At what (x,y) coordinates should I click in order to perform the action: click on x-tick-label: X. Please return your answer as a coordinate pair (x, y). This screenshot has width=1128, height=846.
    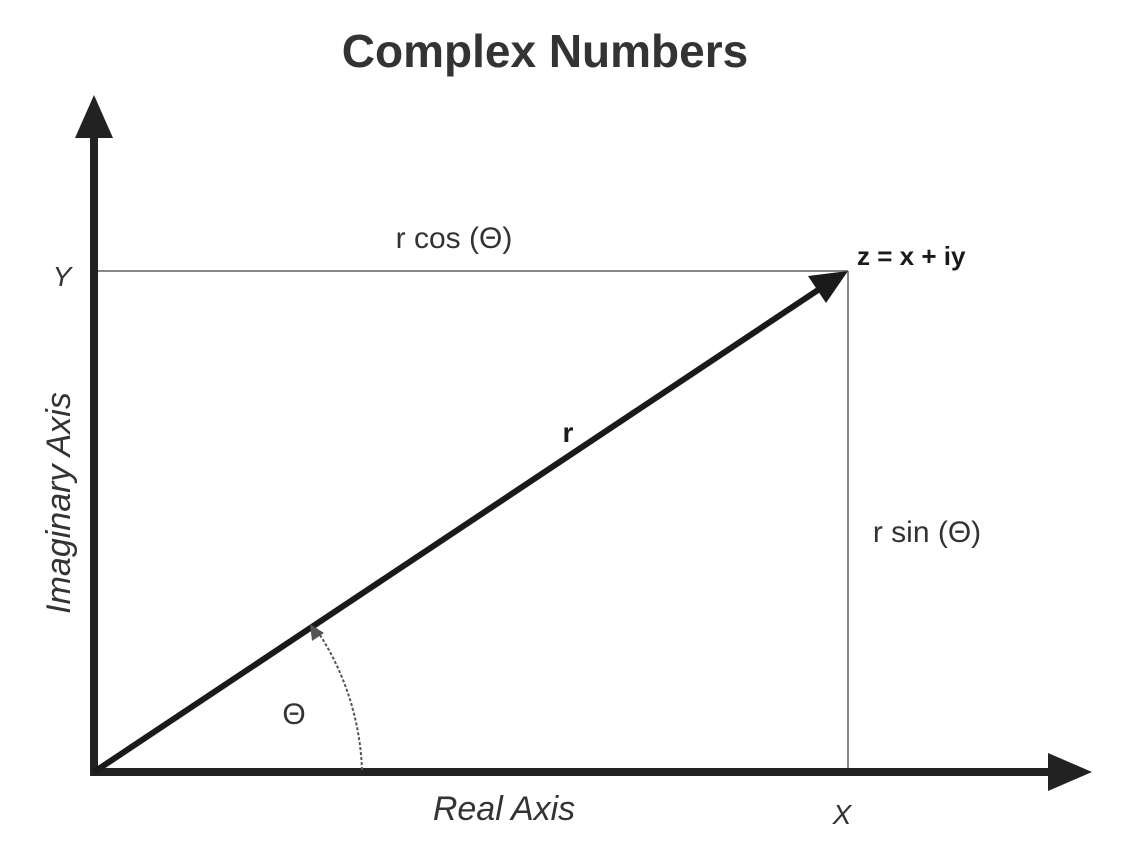
    Looking at the image, I should click on (842, 814).